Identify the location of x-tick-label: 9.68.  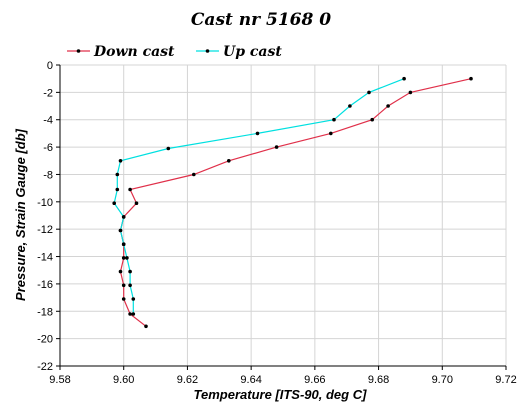
(378, 380).